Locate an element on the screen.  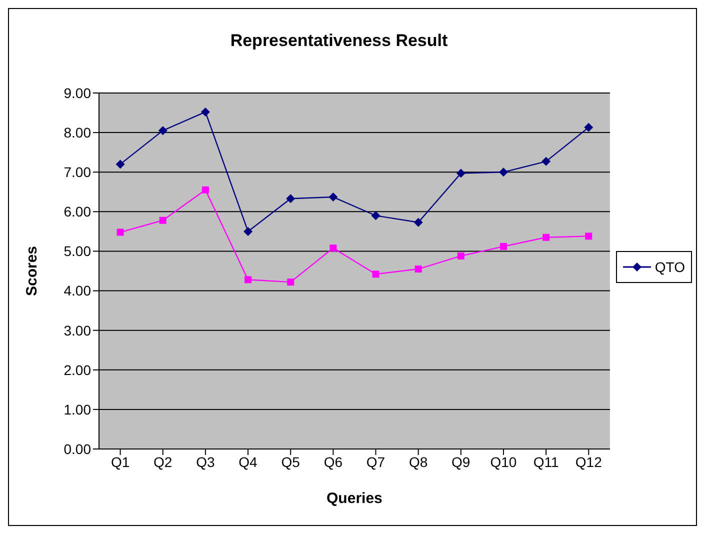
x-tick-label: Q9 is located at coordinates (461, 462).